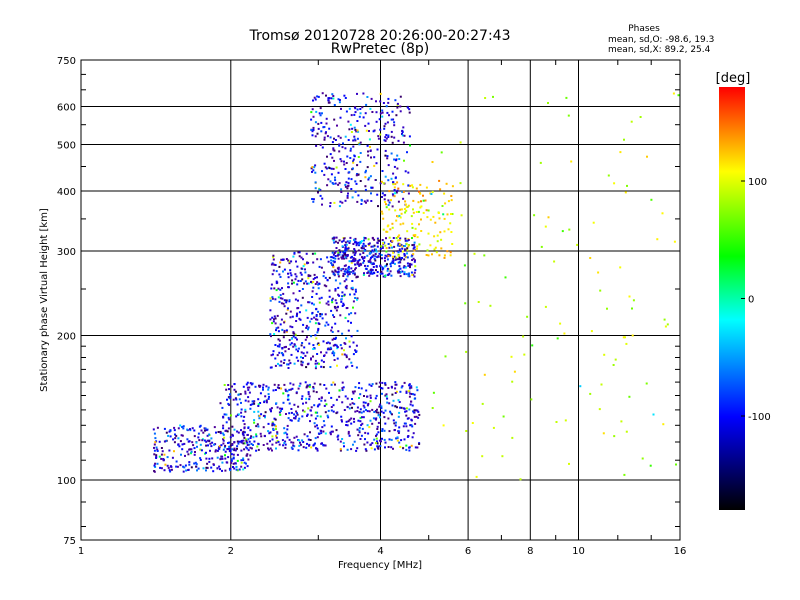  What do you see at coordinates (751, 300) in the screenshot?
I see `colorbar-tick-label: 0` at bounding box center [751, 300].